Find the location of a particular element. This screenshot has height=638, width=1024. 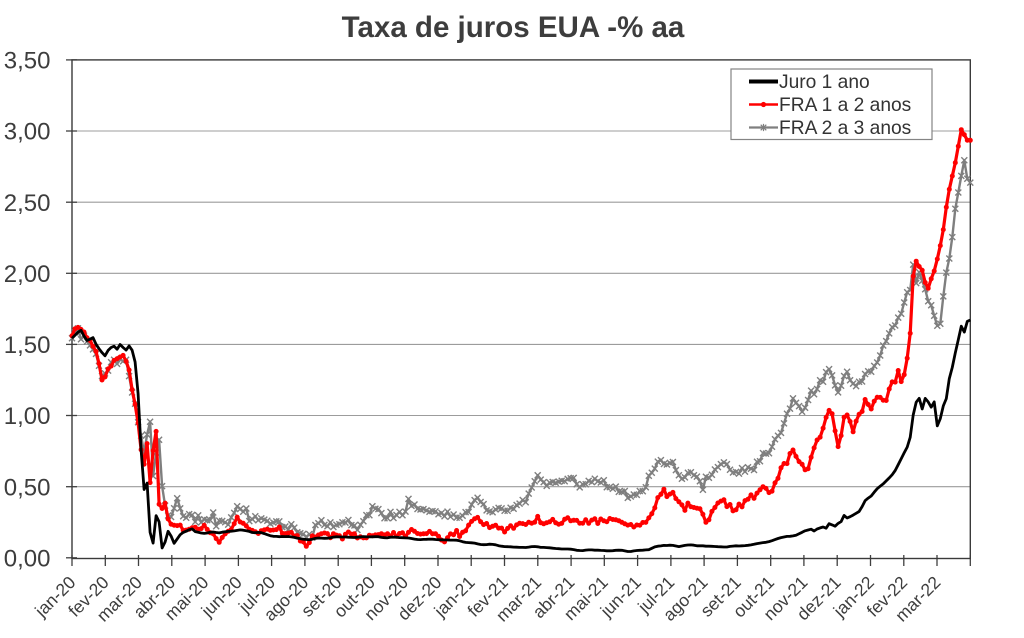

svg-text: Juro 1 ano is located at coordinates (824, 82).